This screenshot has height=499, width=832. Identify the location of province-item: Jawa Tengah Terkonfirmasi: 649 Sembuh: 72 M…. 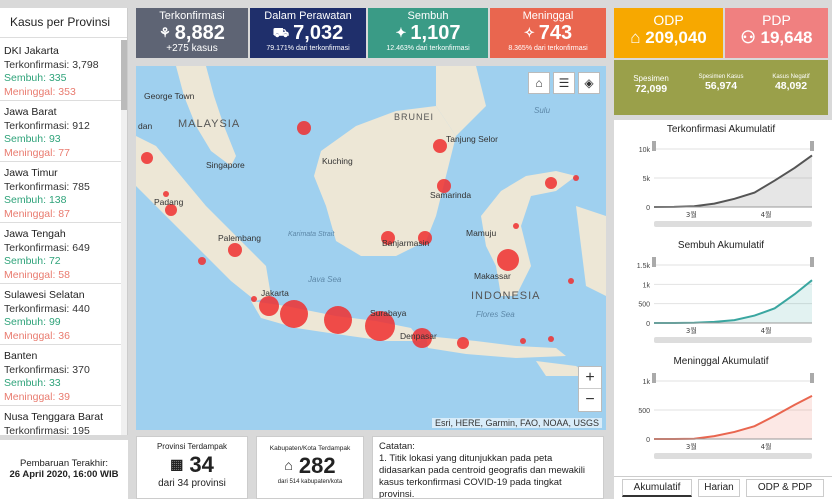
(61, 253).